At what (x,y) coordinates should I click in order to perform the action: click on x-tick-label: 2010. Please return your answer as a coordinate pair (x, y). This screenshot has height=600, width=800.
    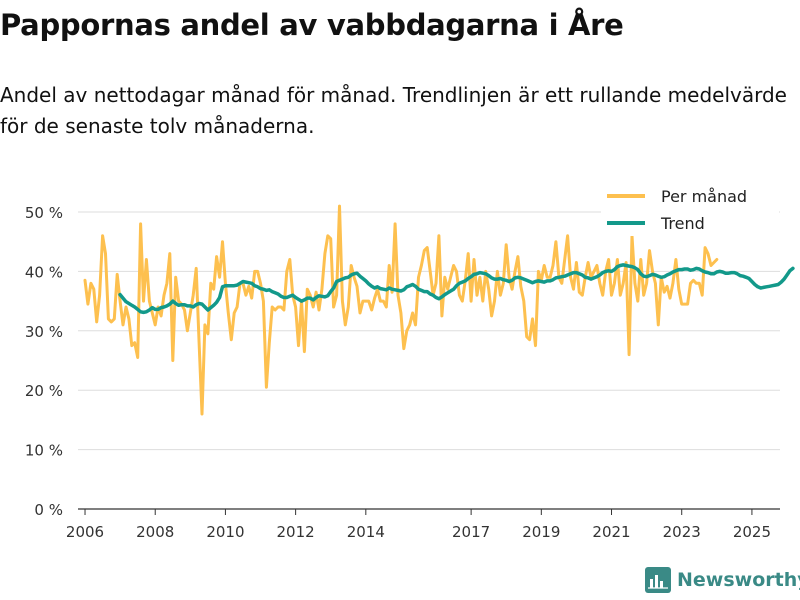
    Looking at the image, I should click on (225, 532).